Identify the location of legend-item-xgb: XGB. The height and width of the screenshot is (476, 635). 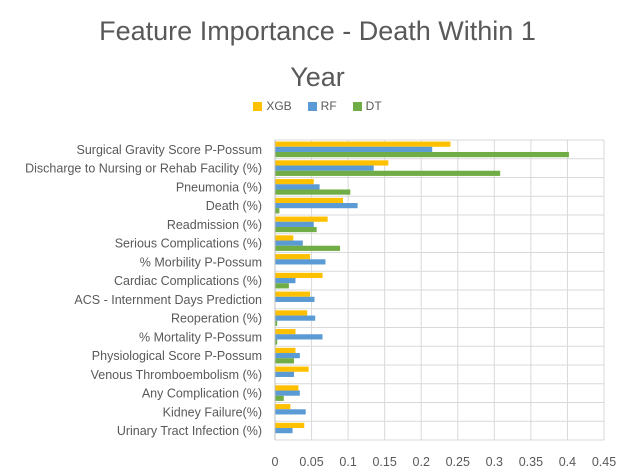
(272, 106).